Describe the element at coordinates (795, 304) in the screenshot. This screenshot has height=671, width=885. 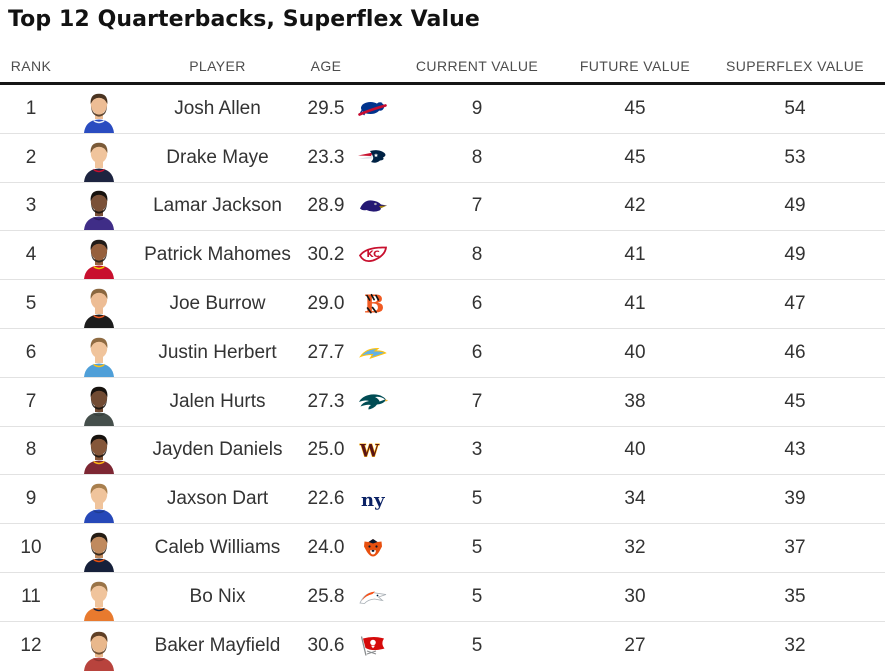
I see `superflex-value: 47` at that location.